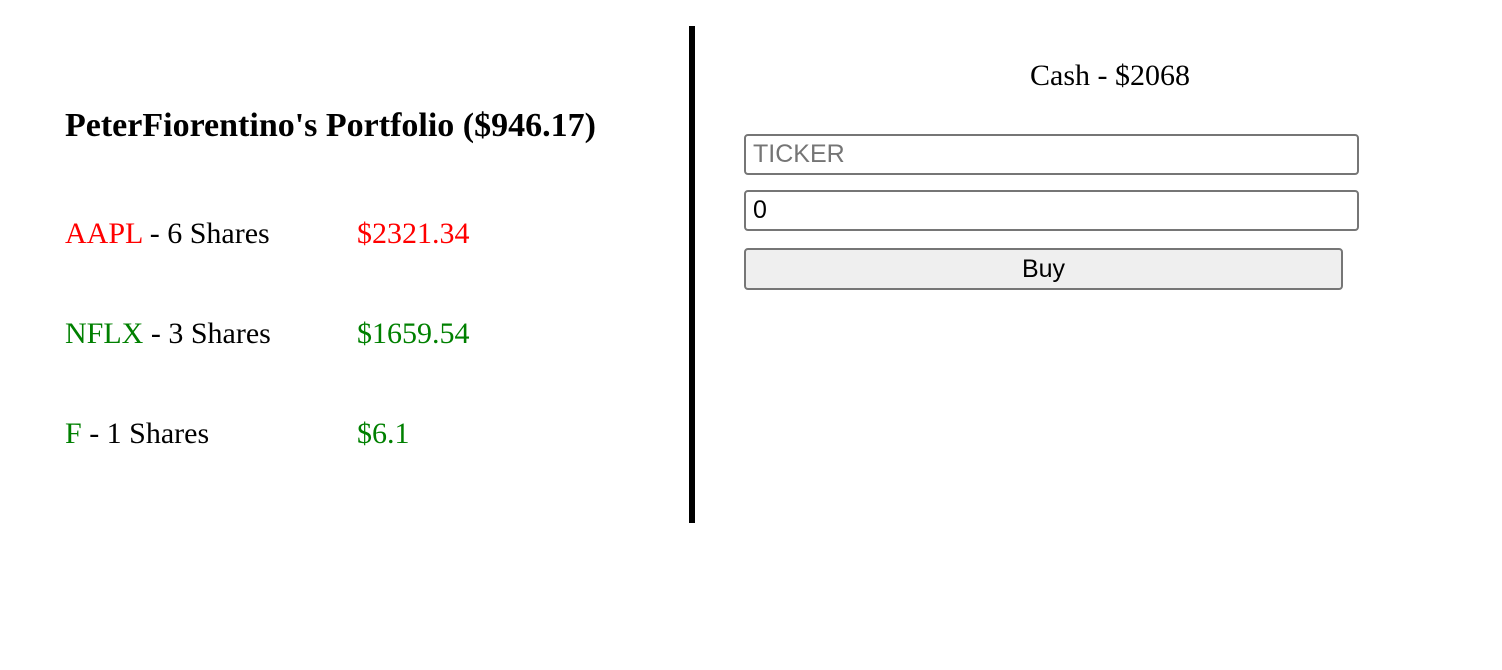 The height and width of the screenshot is (670, 1502). What do you see at coordinates (207, 333) in the screenshot?
I see `holding-shares: - 3 Shares` at bounding box center [207, 333].